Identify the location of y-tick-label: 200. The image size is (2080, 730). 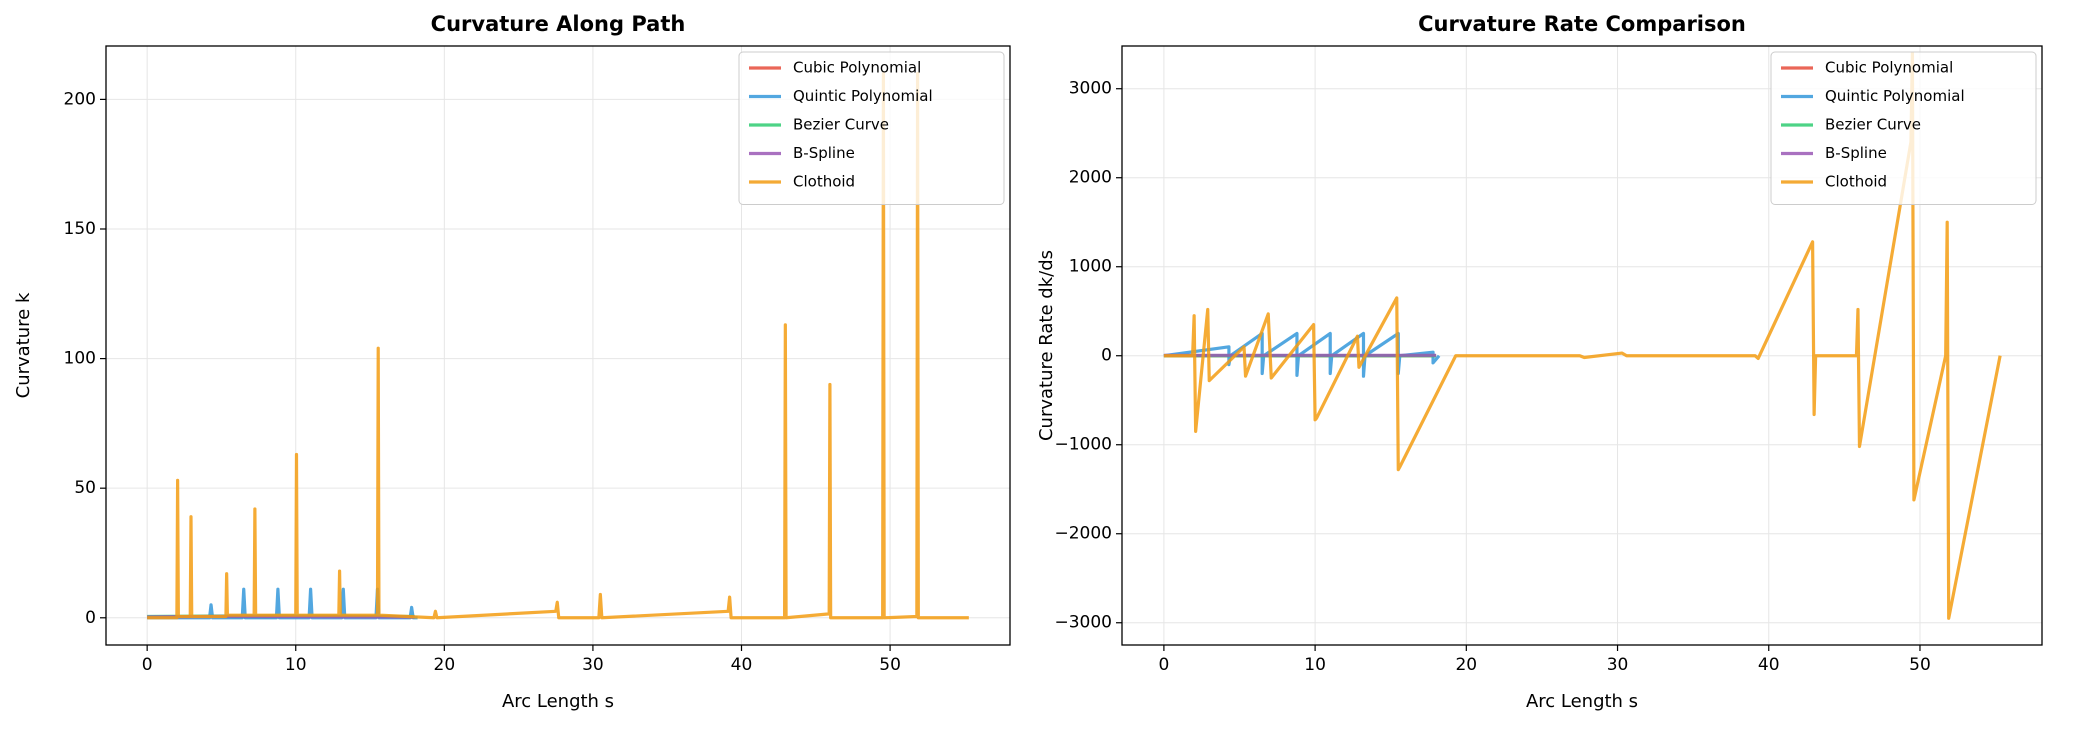
(80, 99).